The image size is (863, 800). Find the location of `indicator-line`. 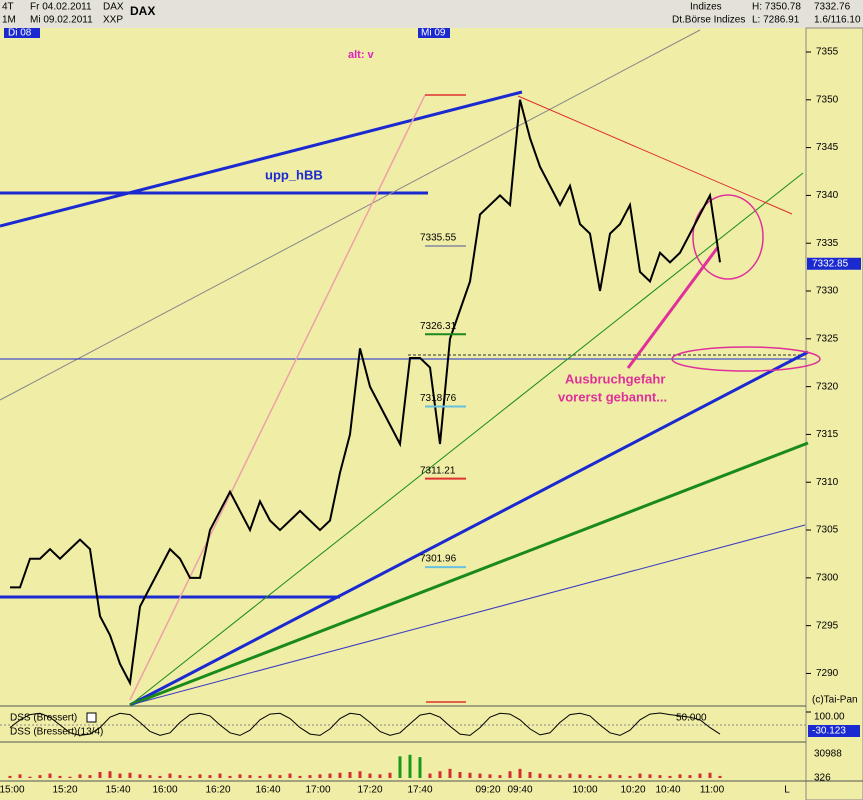

indicator-line is located at coordinates (365, 724).